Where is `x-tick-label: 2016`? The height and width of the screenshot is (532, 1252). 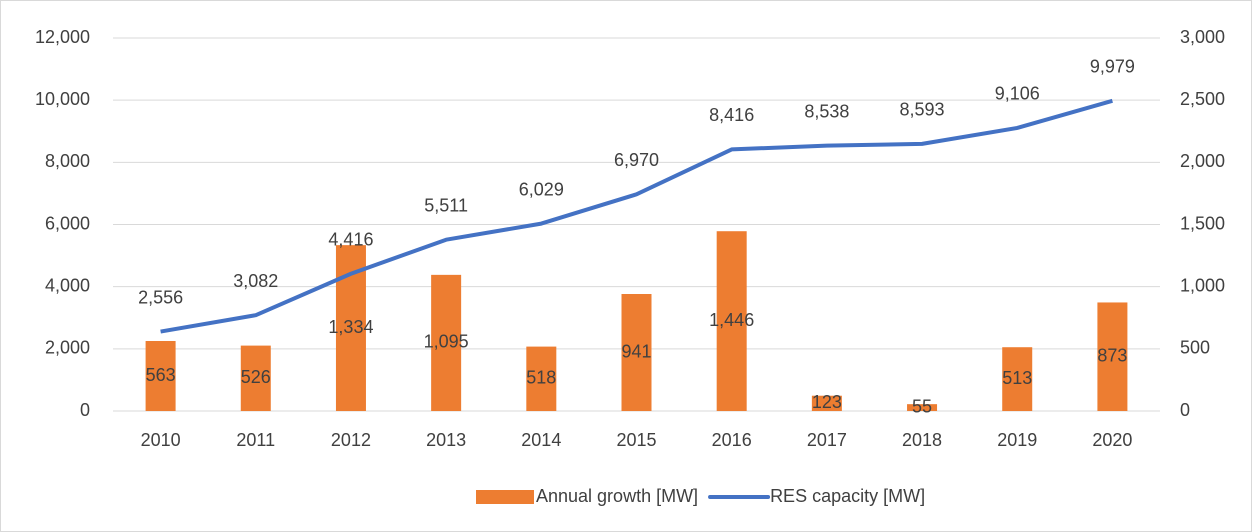
x-tick-label: 2016 is located at coordinates (732, 440).